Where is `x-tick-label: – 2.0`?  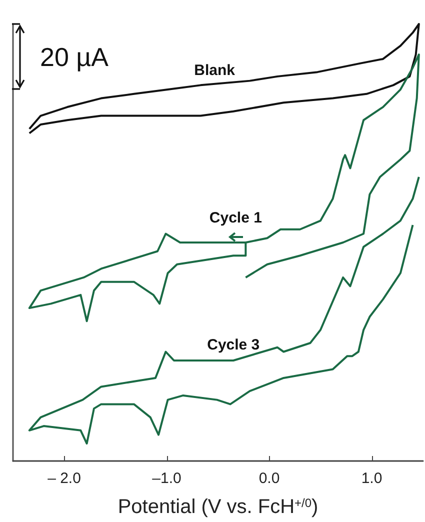
x-tick-label: – 2.0 is located at coordinates (64, 478).